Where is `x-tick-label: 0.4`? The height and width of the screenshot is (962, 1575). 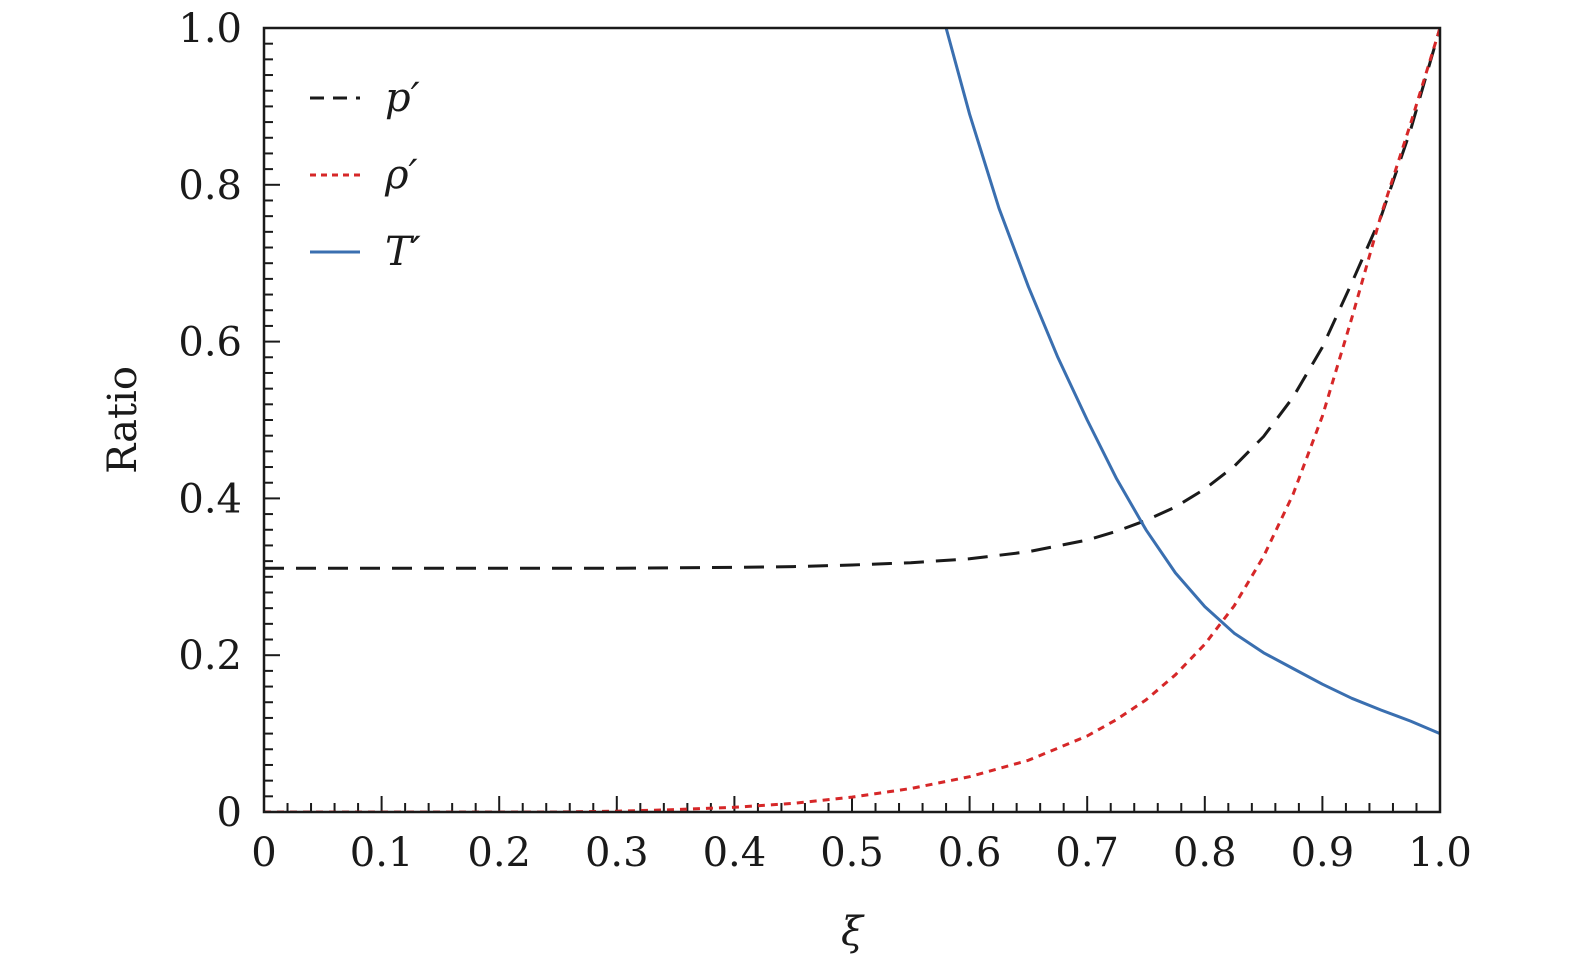 x-tick-label: 0.4 is located at coordinates (735, 853).